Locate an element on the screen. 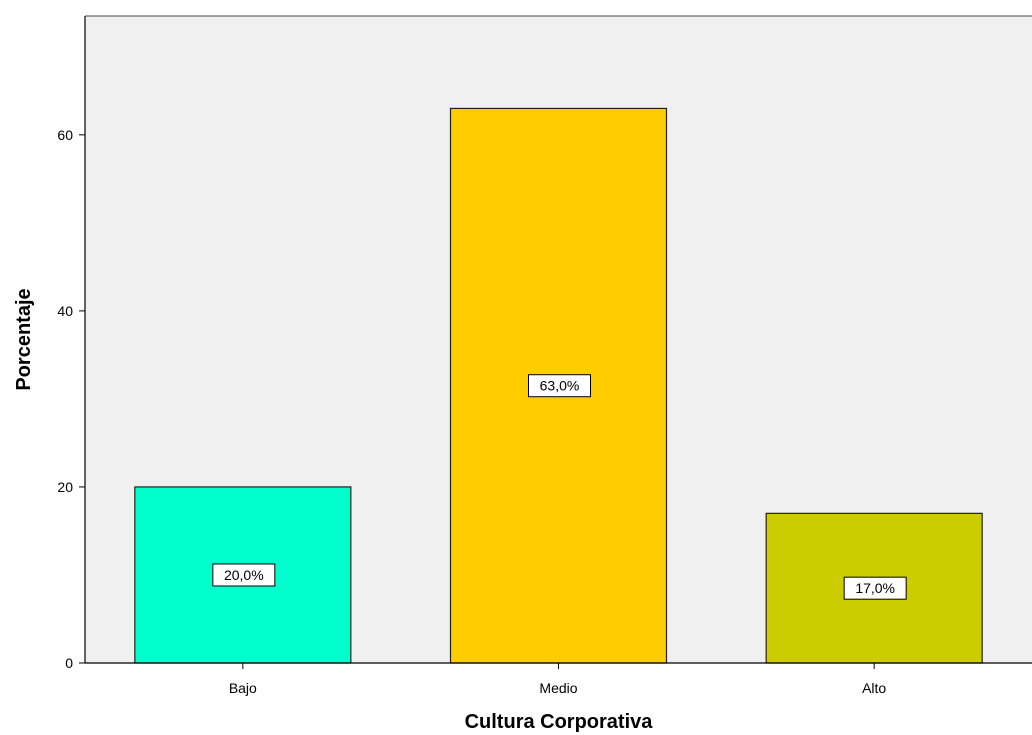 This screenshot has height=735, width=1032. y-axis-title: Porcentaje is located at coordinates (24, 339).